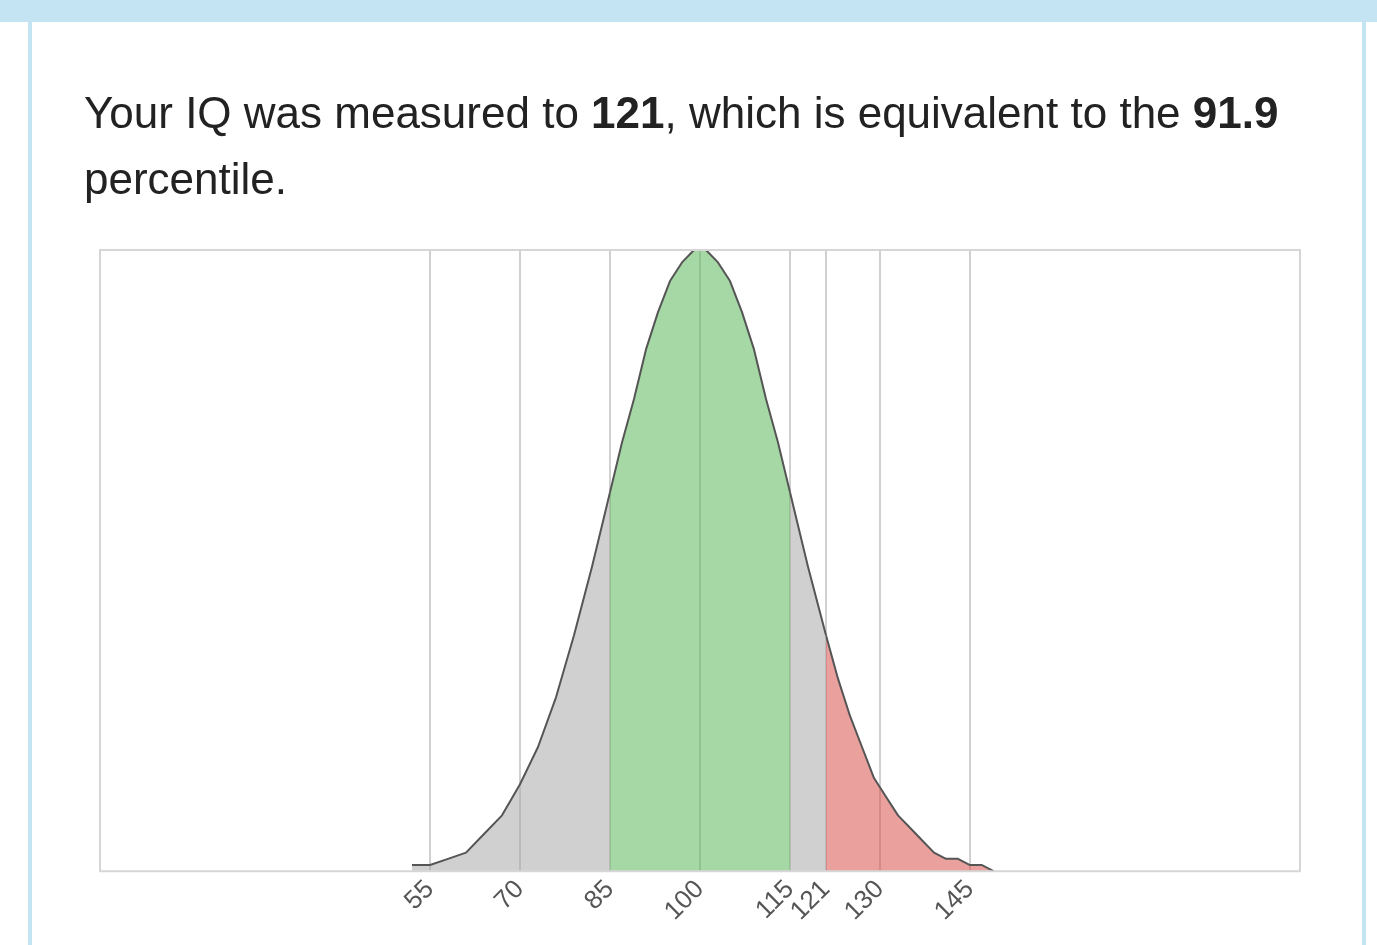 The height and width of the screenshot is (945, 1377). Describe the element at coordinates (598, 894) in the screenshot. I see `x-tick-label: 85` at that location.